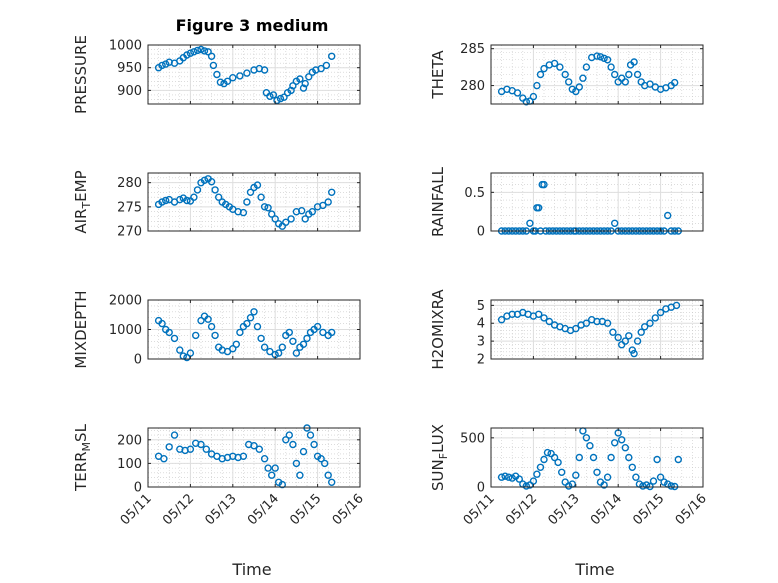  I want to click on subplot-theta: 280 285 THETA, so click(566, 74).